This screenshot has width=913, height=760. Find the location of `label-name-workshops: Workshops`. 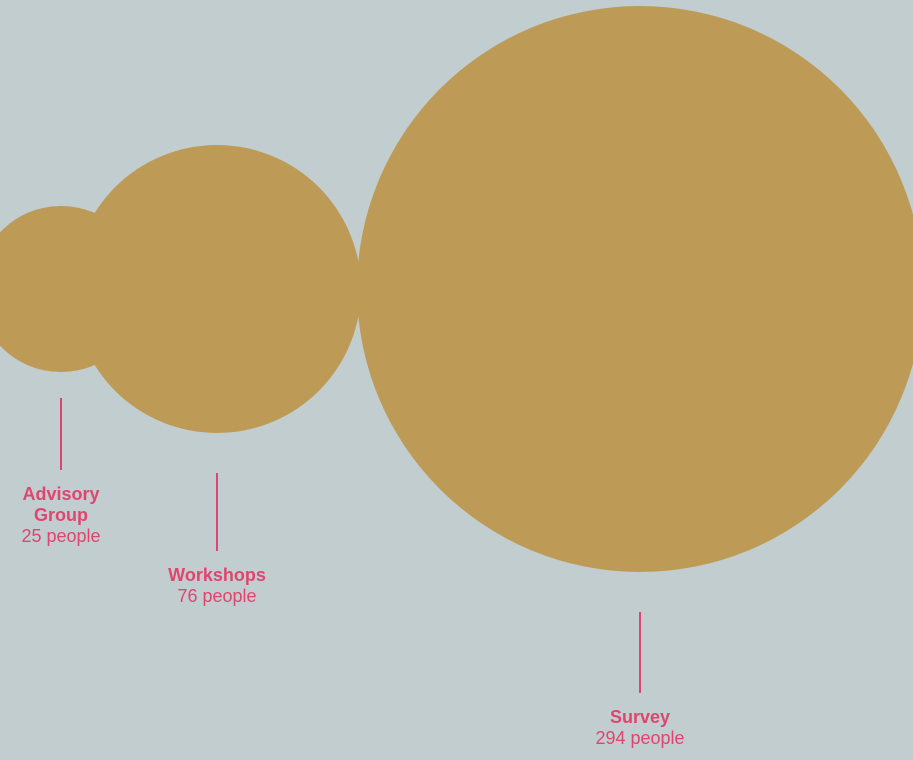

label-name-workshops: Workshops is located at coordinates (217, 575).